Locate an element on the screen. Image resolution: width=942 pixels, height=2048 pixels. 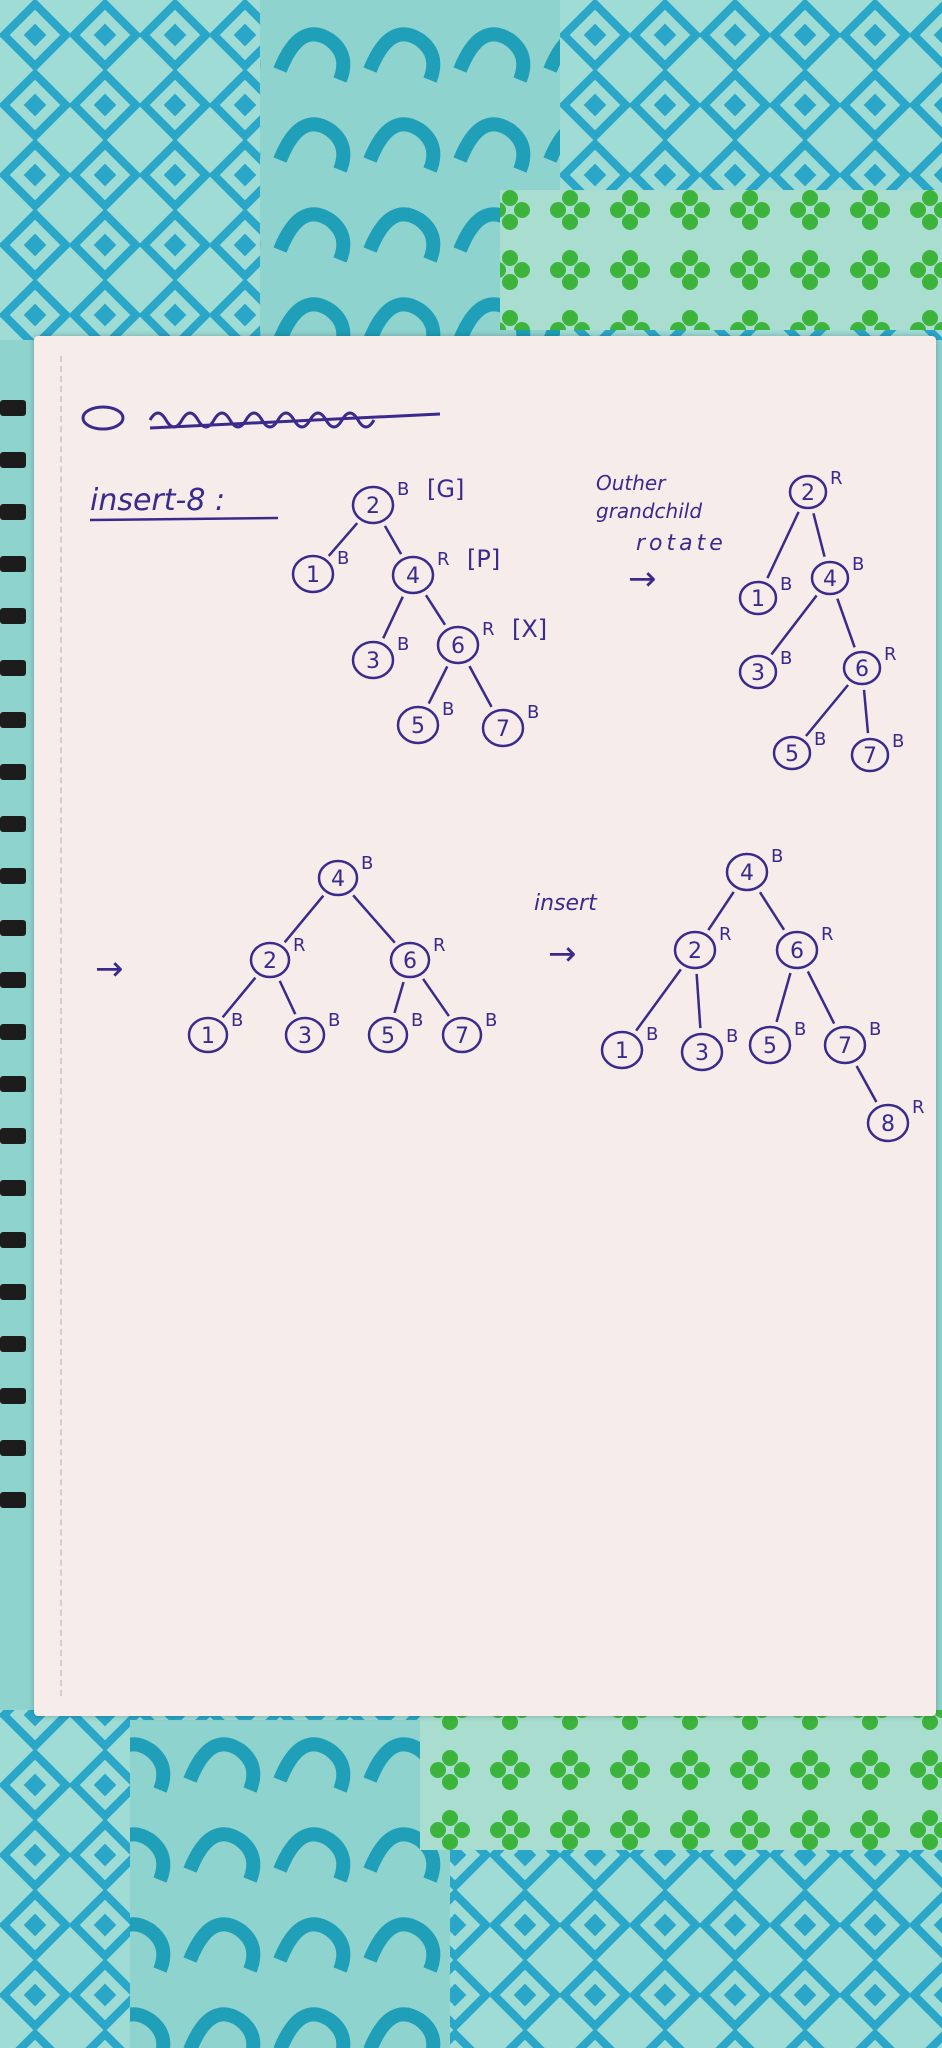
node-value-8: 8 is located at coordinates (888, 1124).